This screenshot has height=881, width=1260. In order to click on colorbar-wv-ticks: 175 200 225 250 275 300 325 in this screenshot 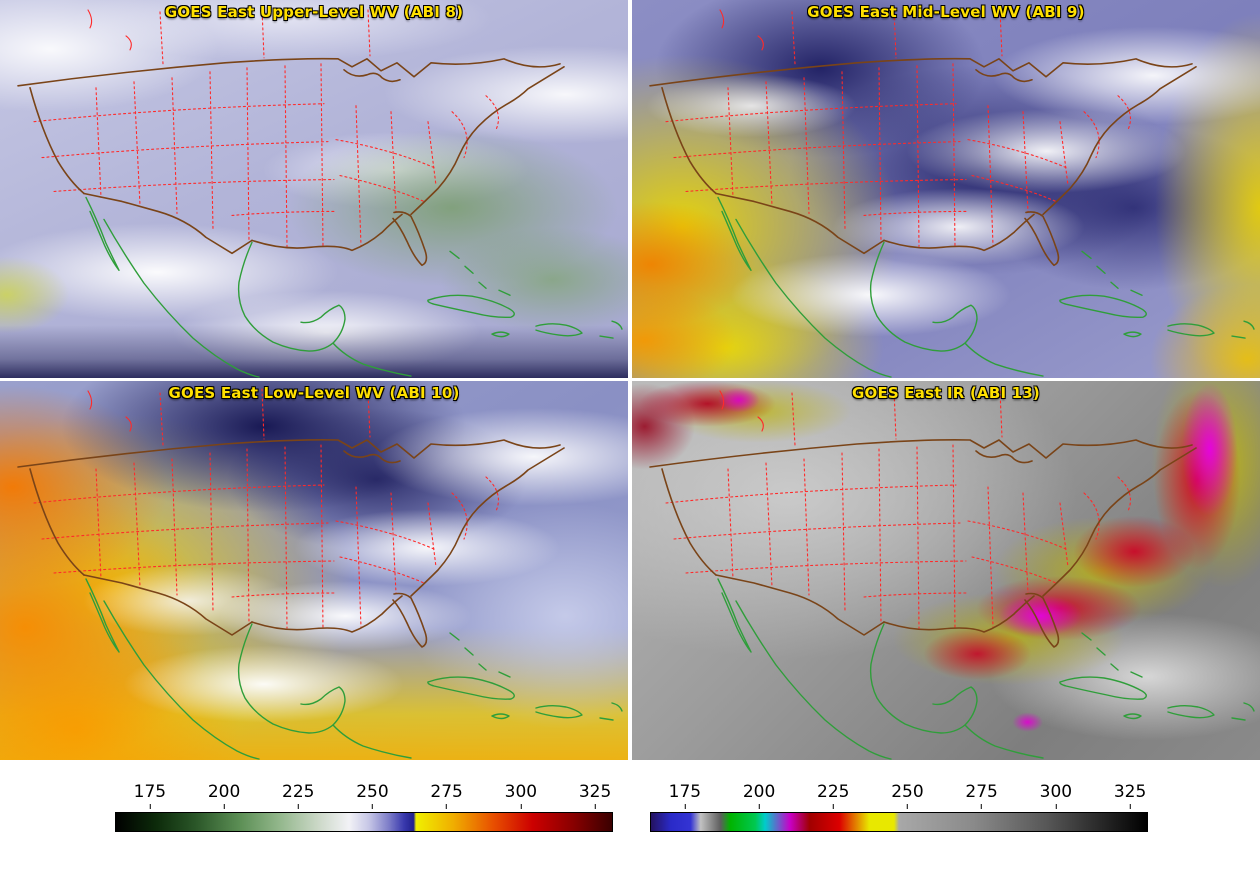, I will do `click(364, 795)`.